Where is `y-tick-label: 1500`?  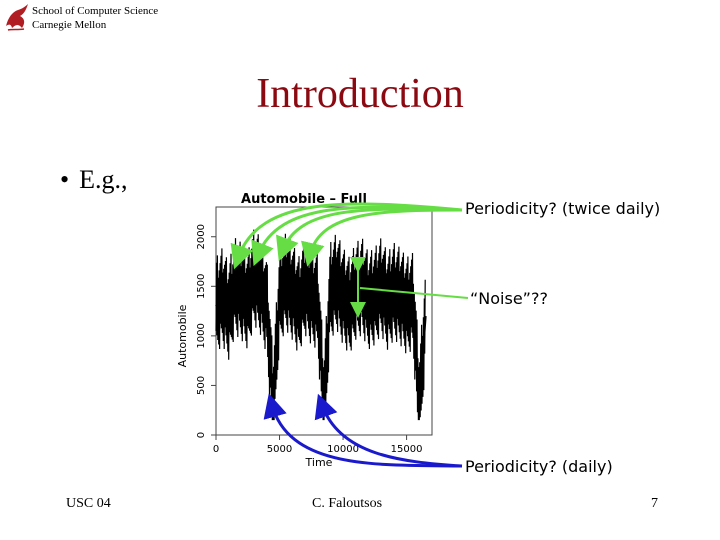
y-tick-label: 1500 is located at coordinates (201, 286).